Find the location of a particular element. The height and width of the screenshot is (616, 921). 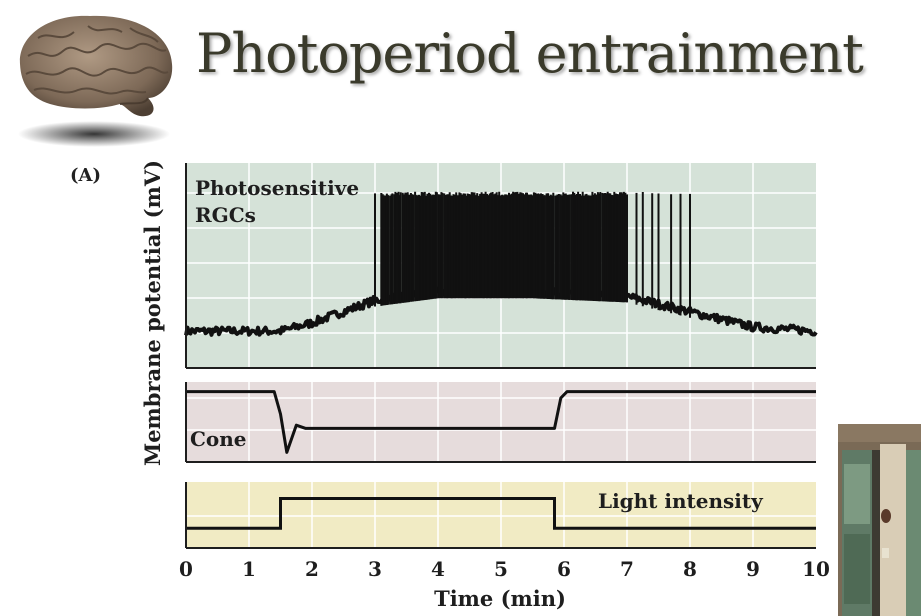

presenter-video-thumbnail is located at coordinates (879, 520).